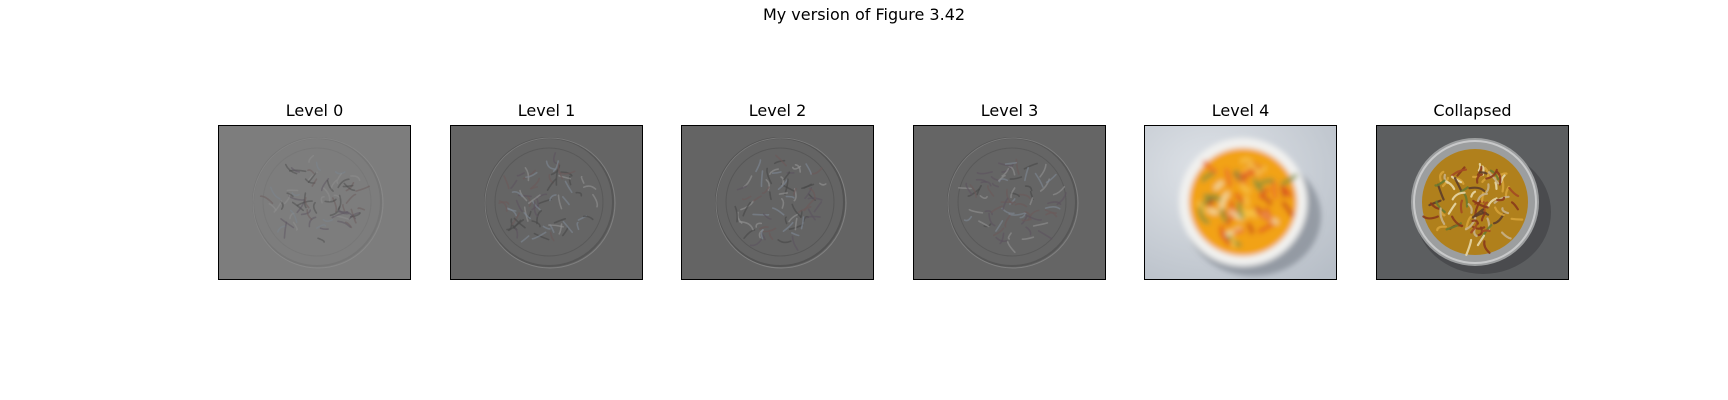 The height and width of the screenshot is (400, 1728). I want to click on panel-title: Level 2, so click(777, 110).